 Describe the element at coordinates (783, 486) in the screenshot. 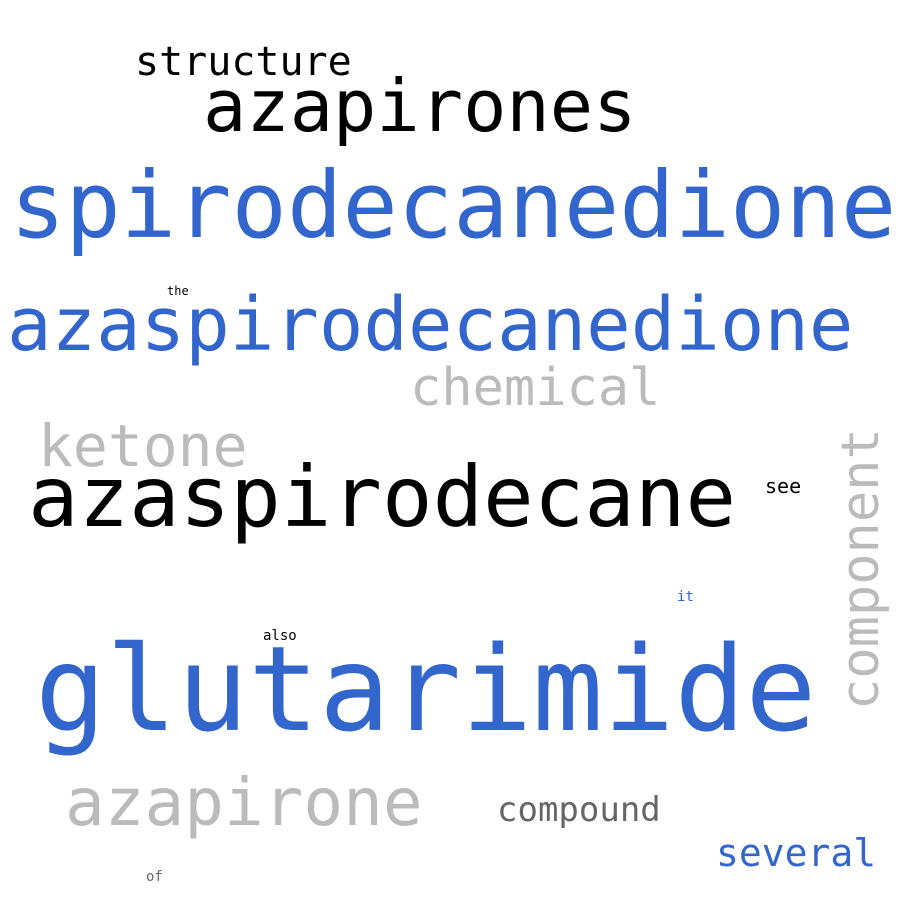

I see `word-see: see` at that location.